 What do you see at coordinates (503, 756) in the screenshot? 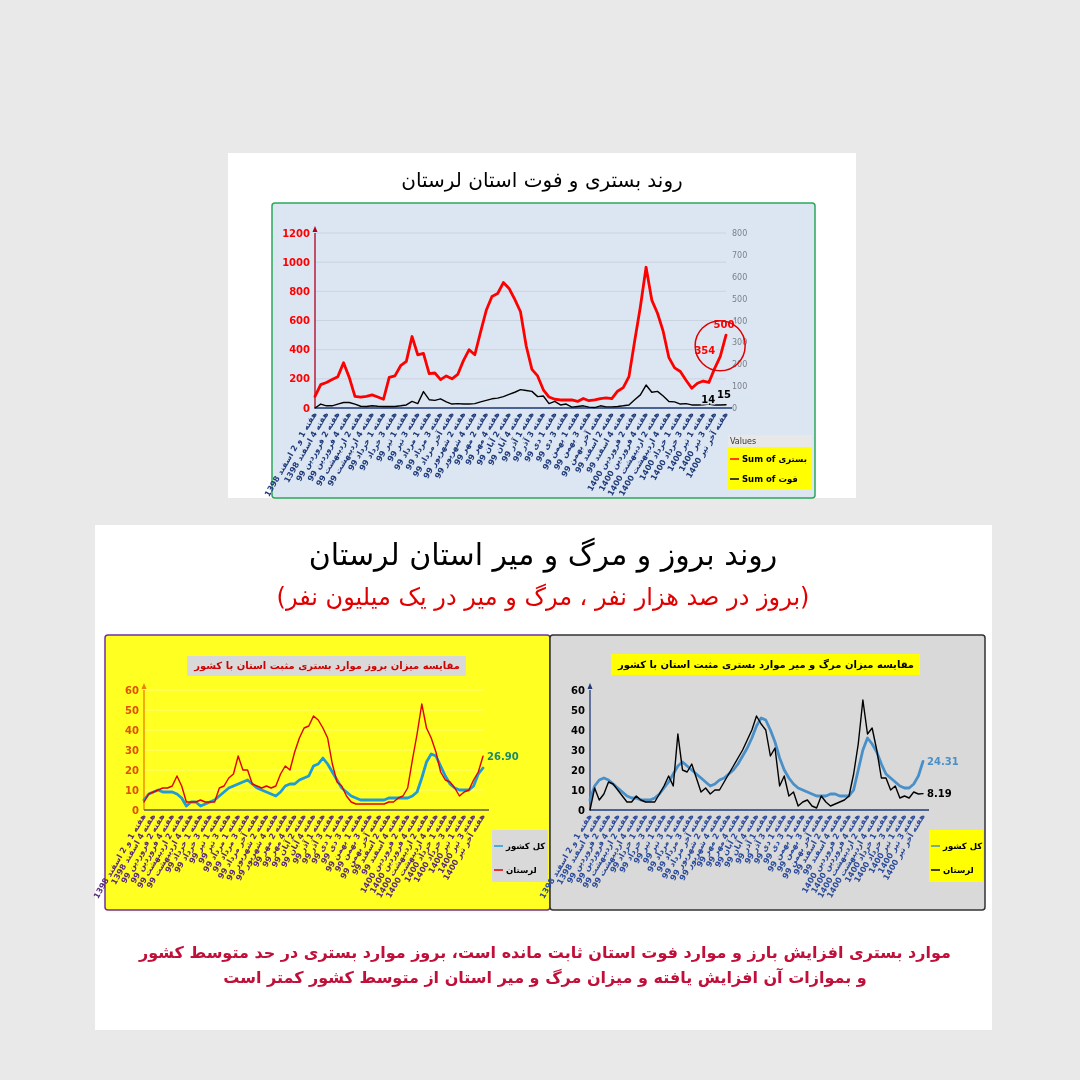
I see `data-label: 26.90` at bounding box center [503, 756].